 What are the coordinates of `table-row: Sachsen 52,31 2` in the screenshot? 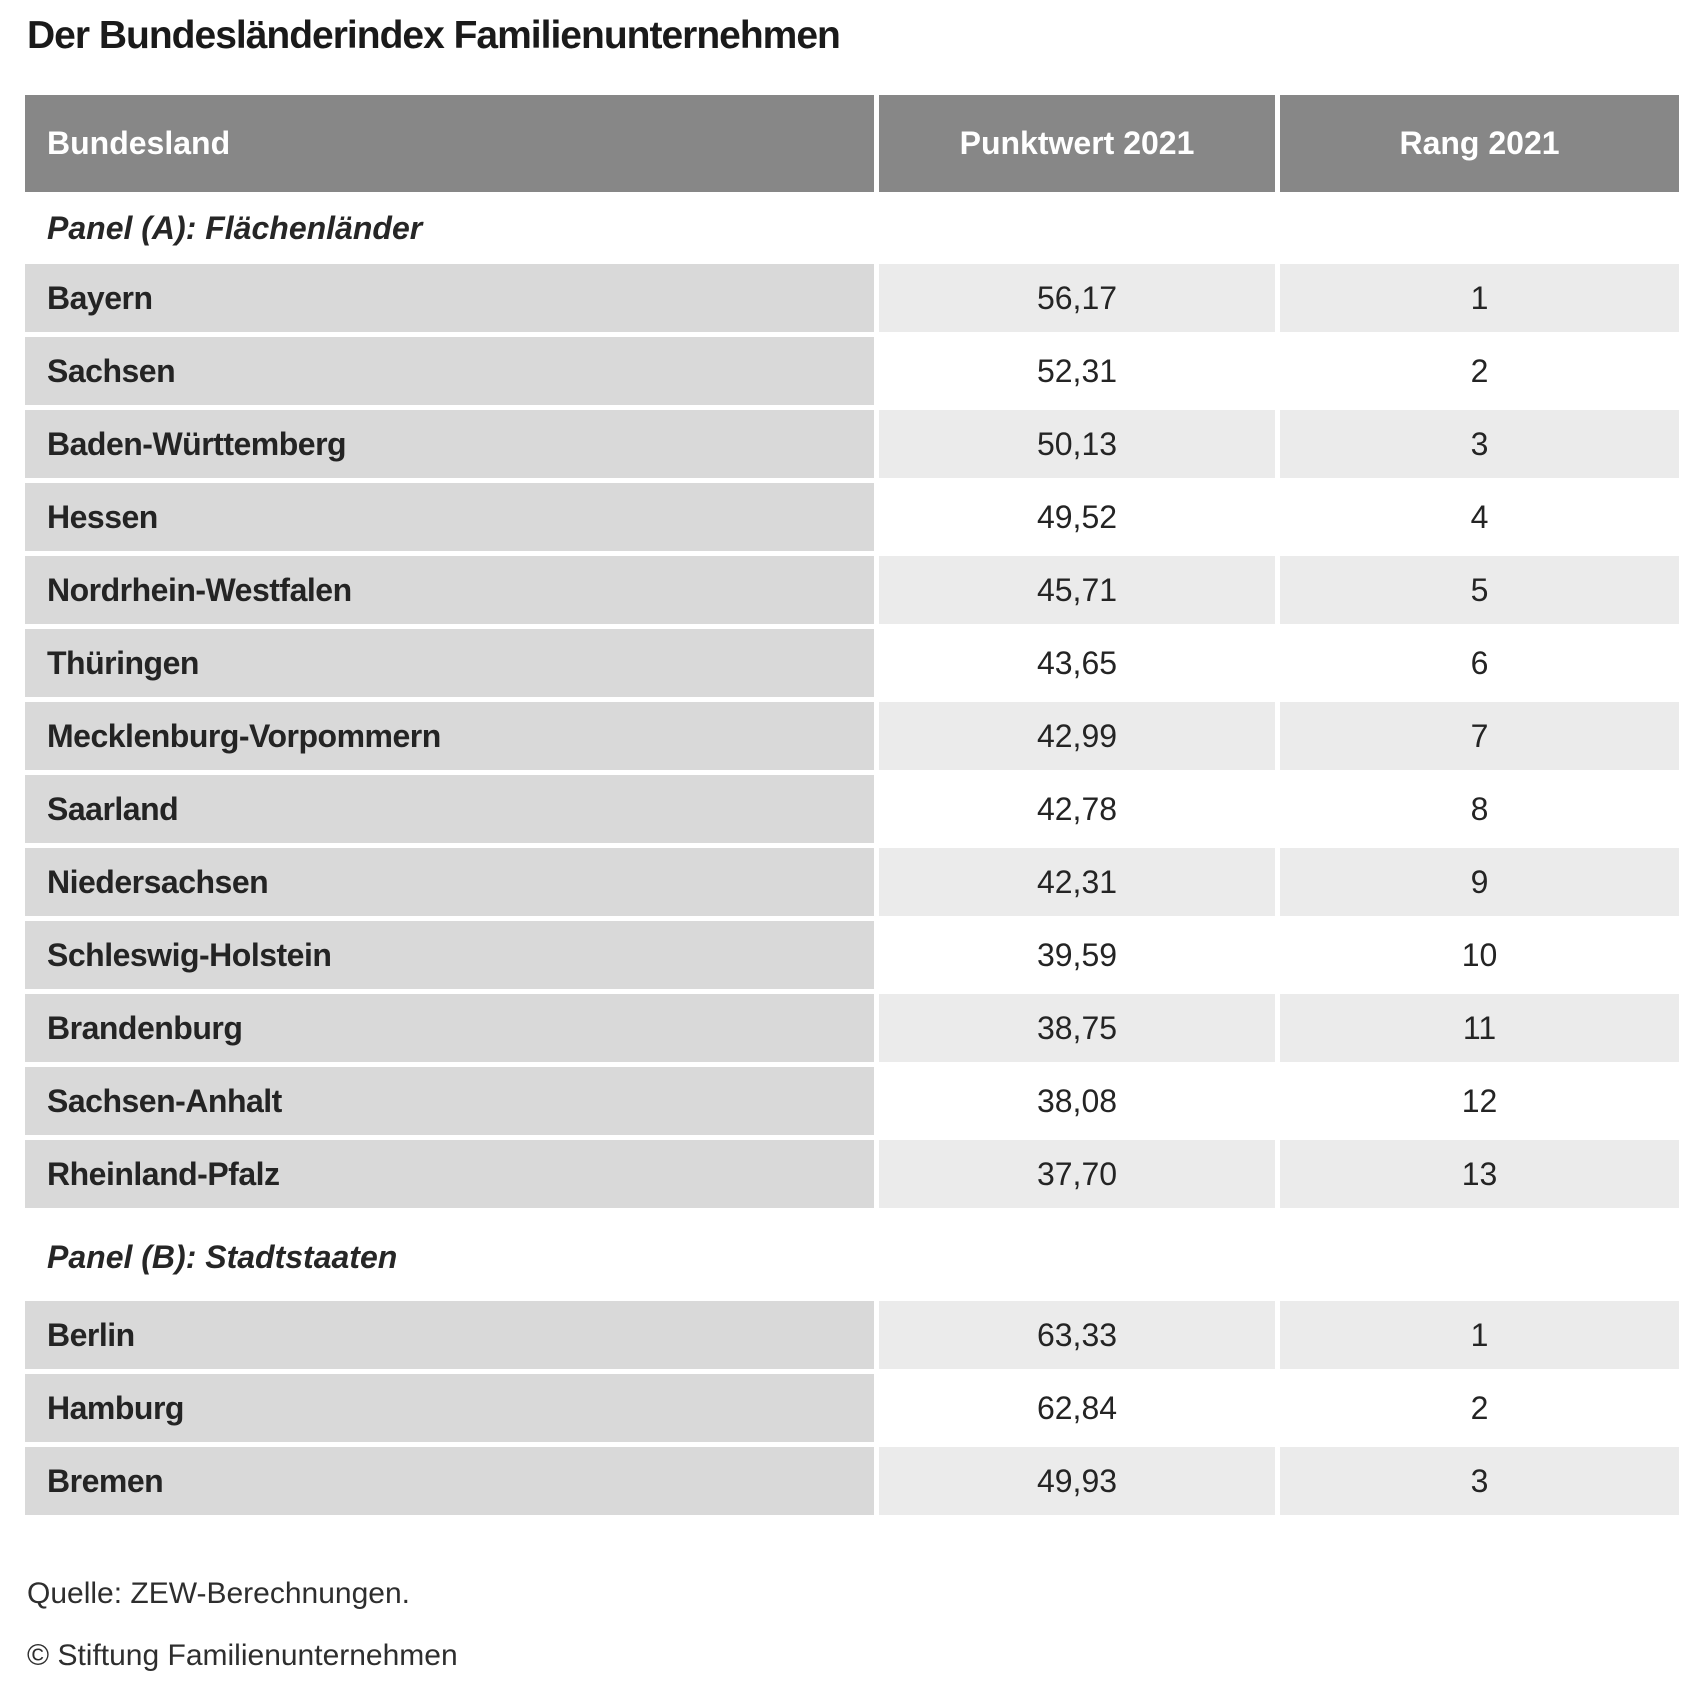 It's located at (852, 371).